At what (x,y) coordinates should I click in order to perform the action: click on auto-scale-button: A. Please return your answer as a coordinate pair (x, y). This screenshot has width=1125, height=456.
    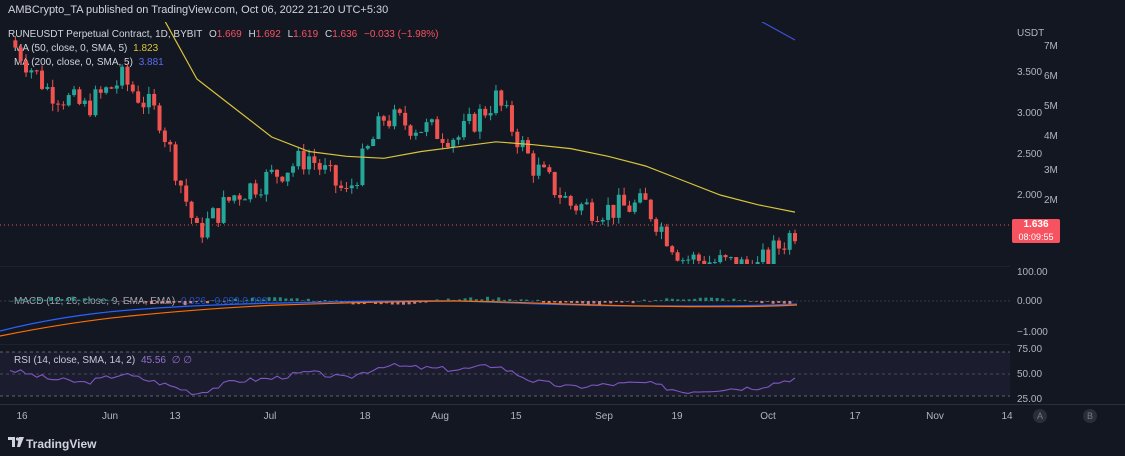
    Looking at the image, I should click on (1040, 416).